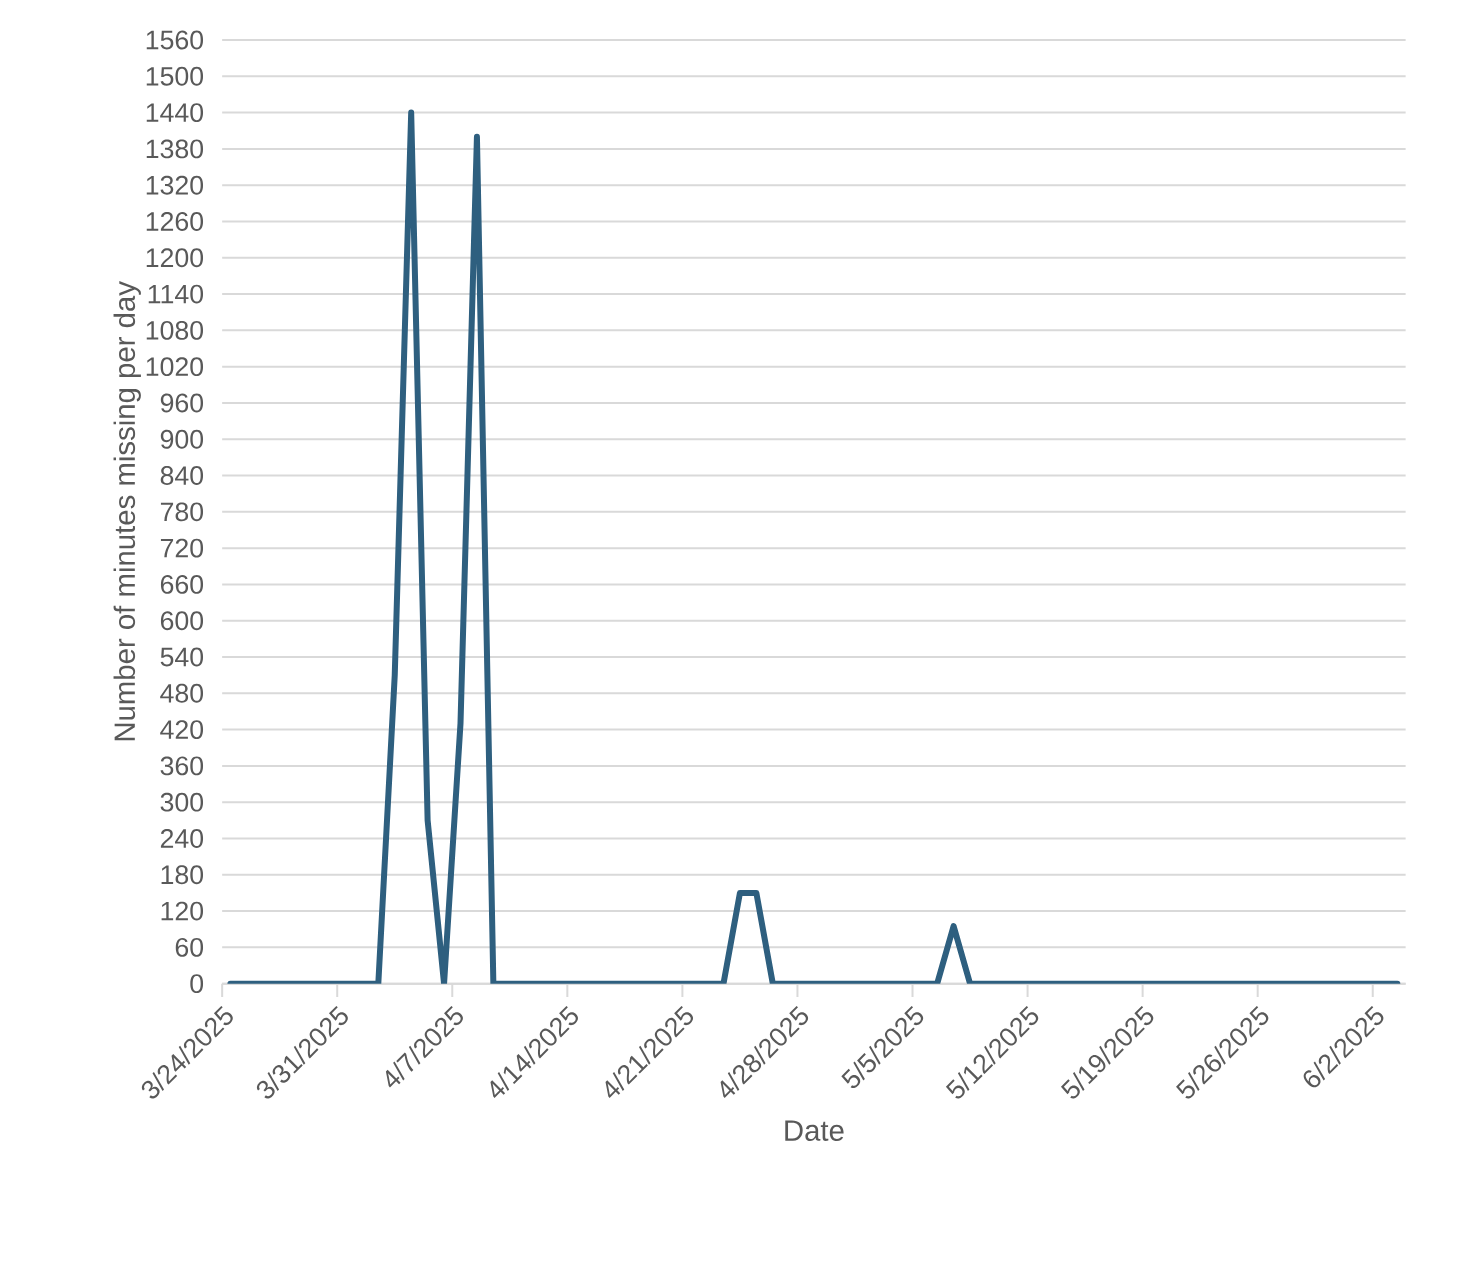 This screenshot has height=1263, width=1470. I want to click on y-axis-title: Number of minutes missing per day, so click(127, 511).